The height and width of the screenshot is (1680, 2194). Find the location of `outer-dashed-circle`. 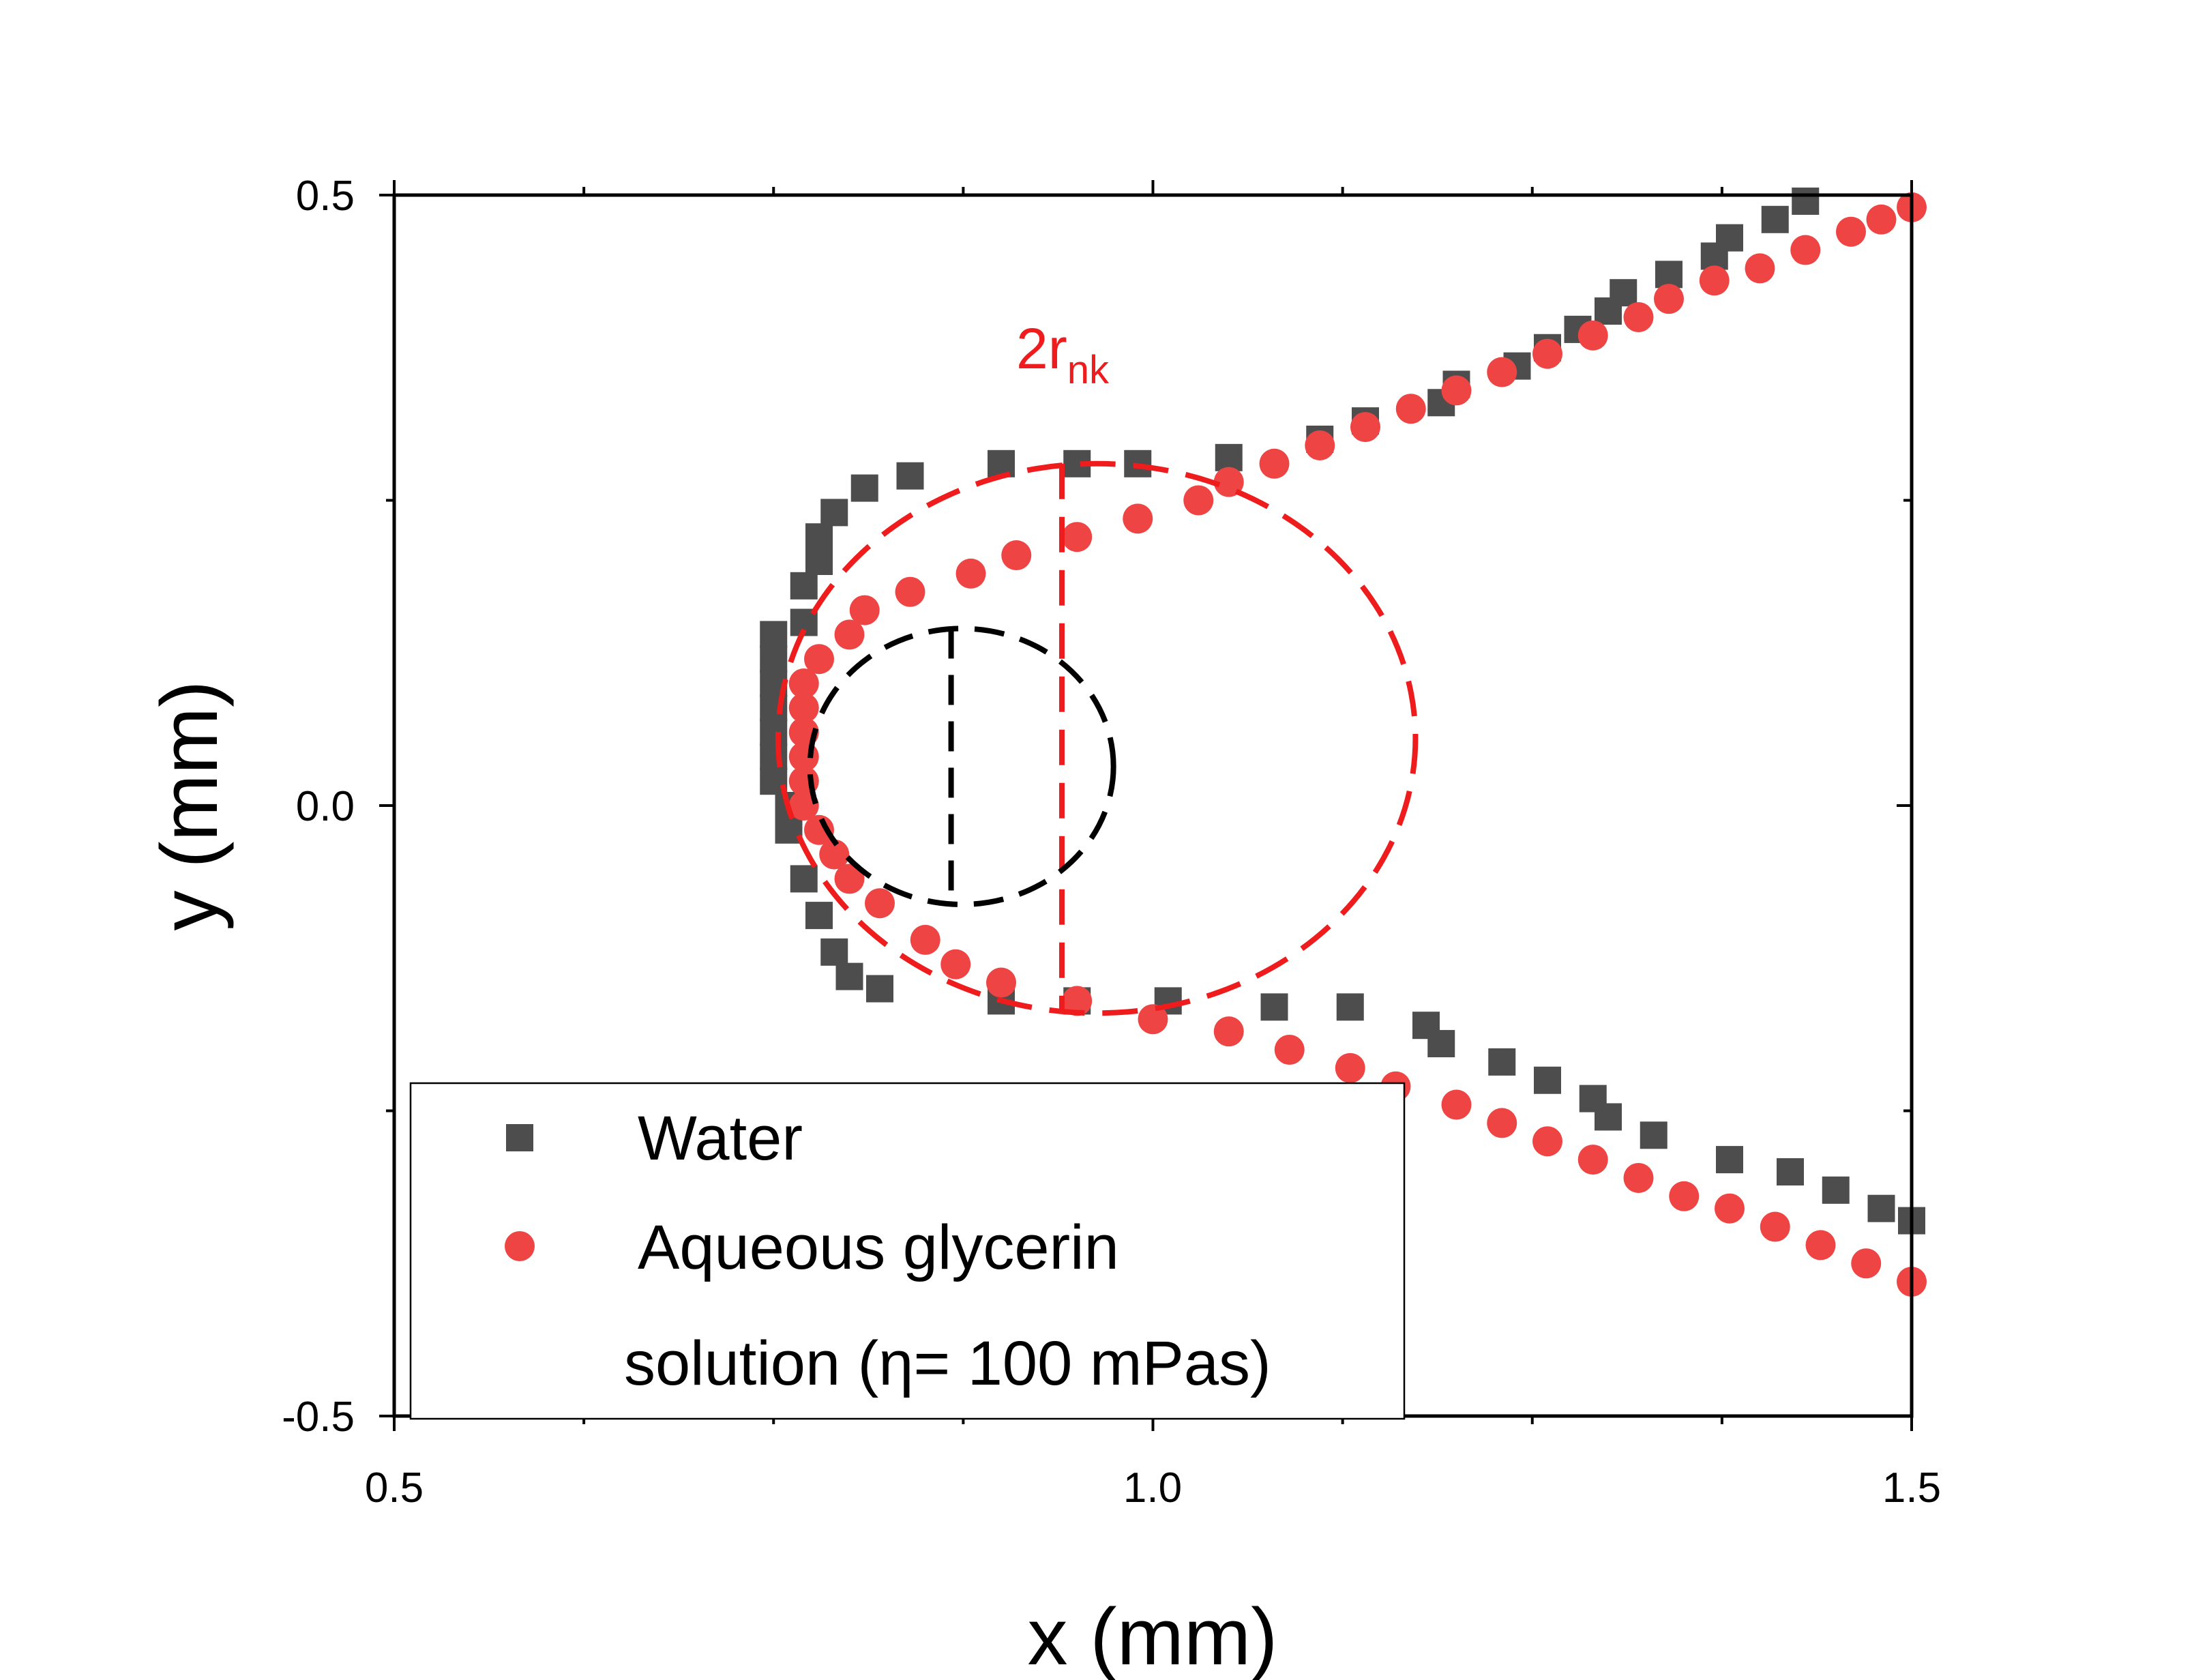

outer-dashed-circle is located at coordinates (1097, 738).